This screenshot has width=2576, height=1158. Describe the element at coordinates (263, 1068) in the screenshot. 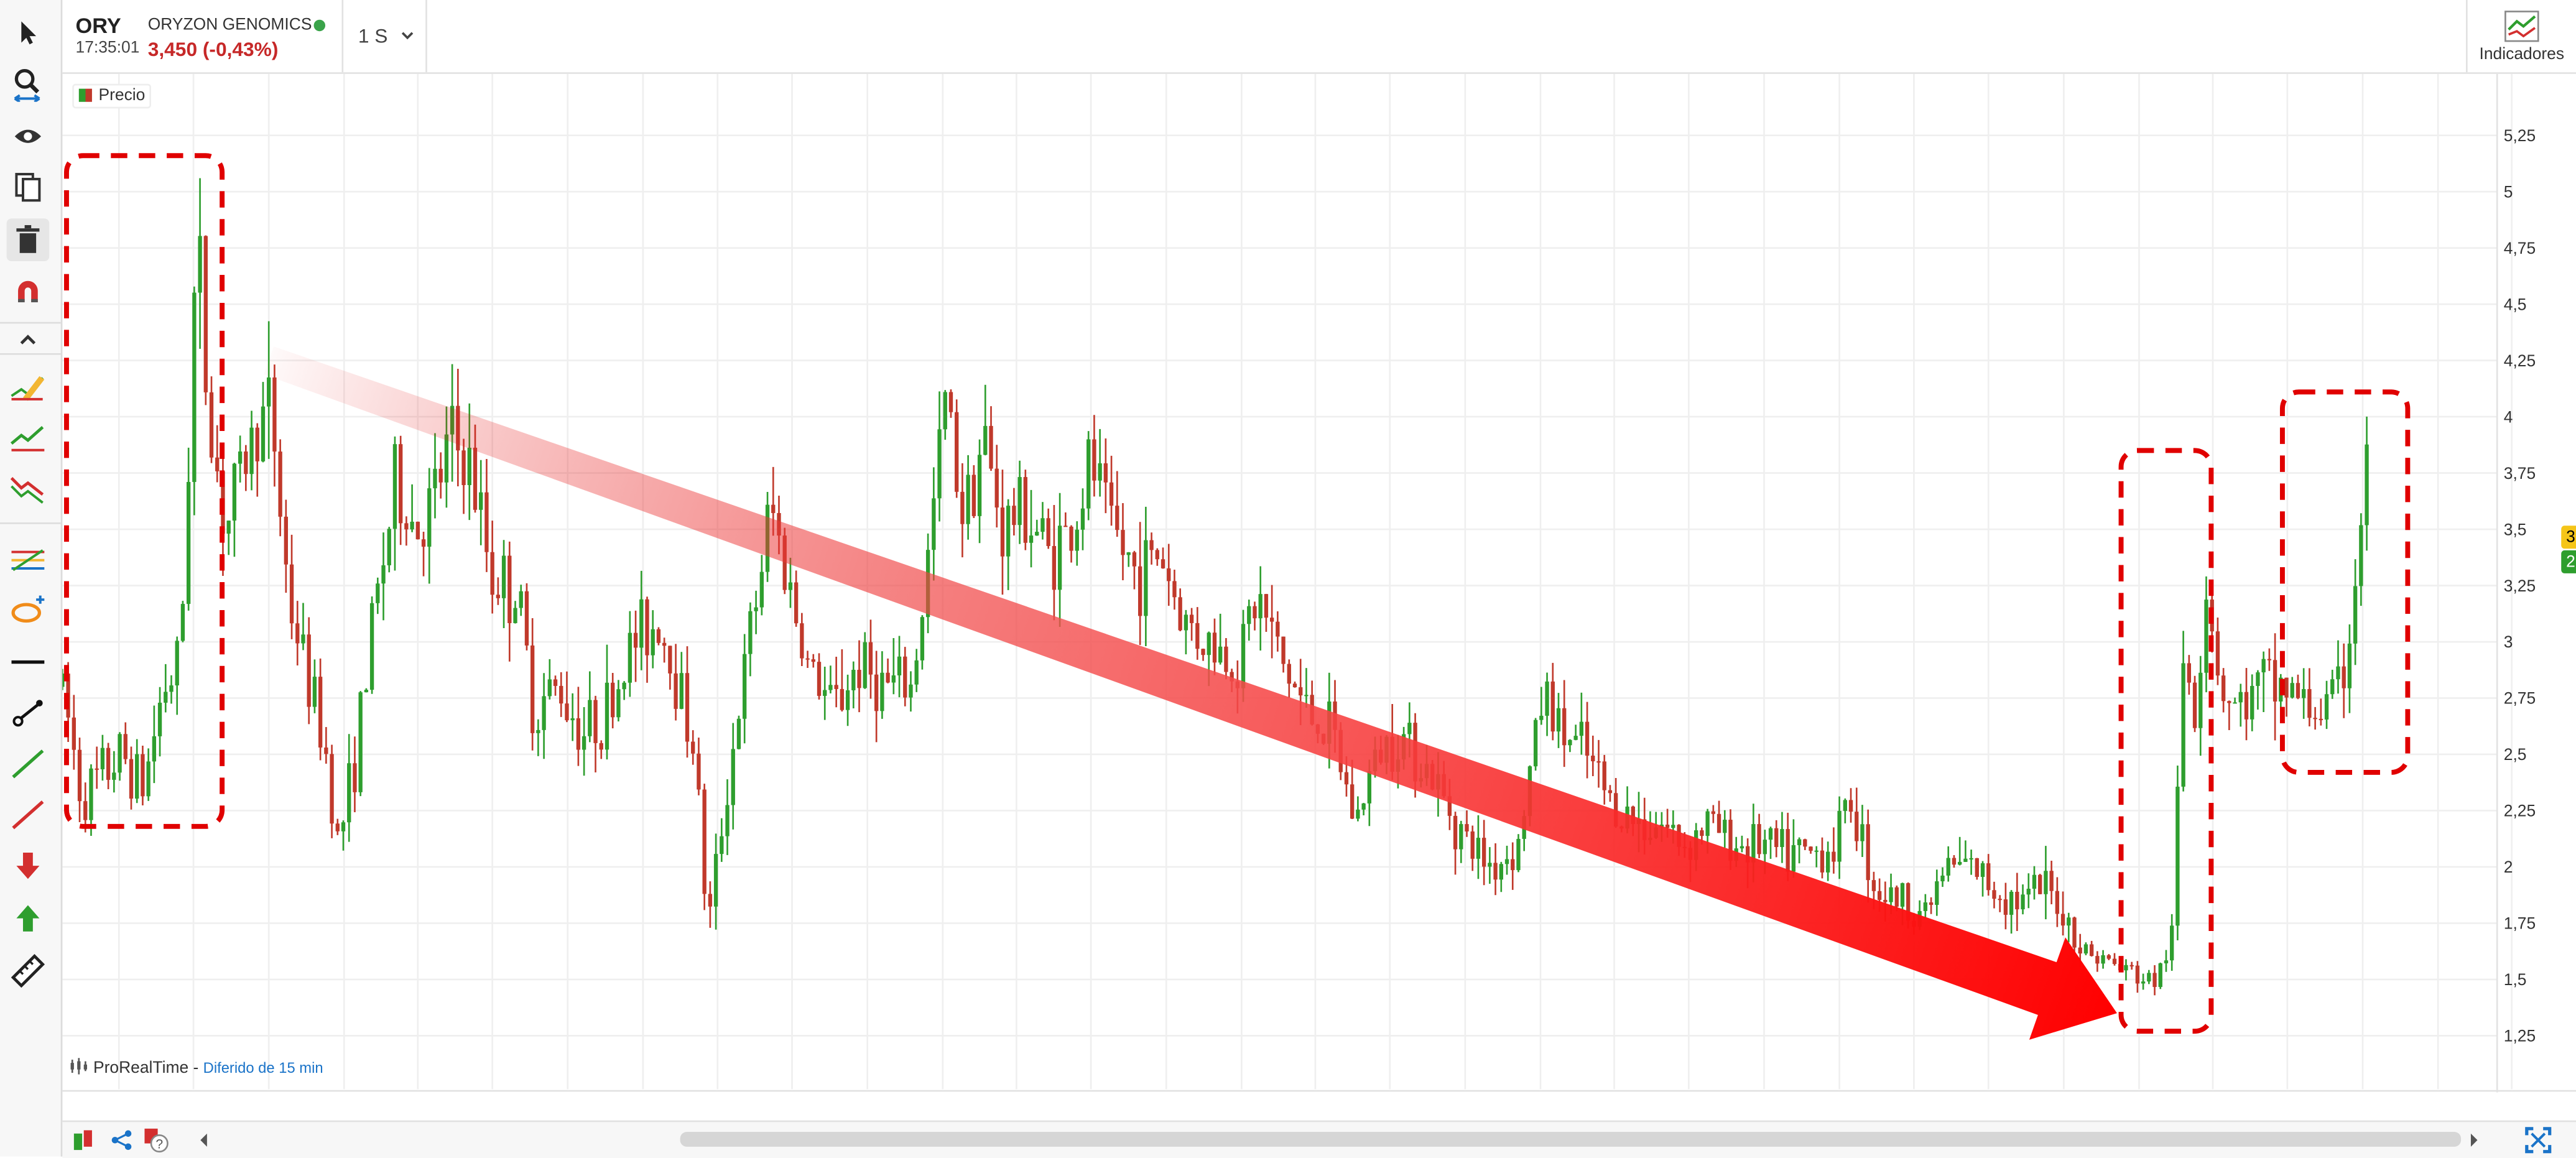

I see `delay-notice: Diferido de 15 min` at that location.